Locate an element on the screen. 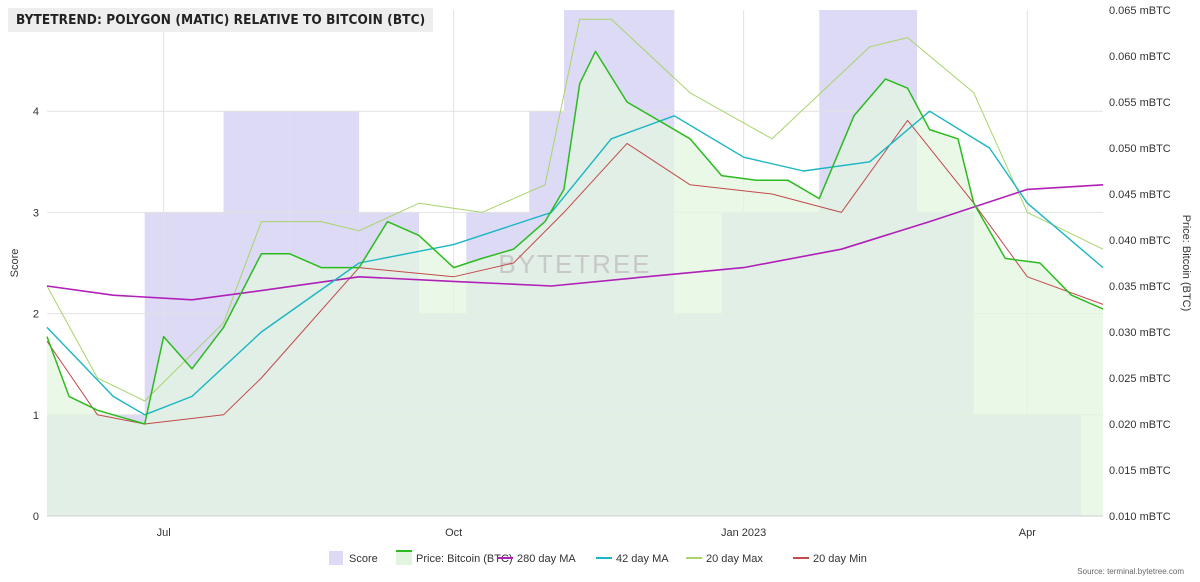 The height and width of the screenshot is (582, 1200). legend-item: Score is located at coordinates (353, 558).